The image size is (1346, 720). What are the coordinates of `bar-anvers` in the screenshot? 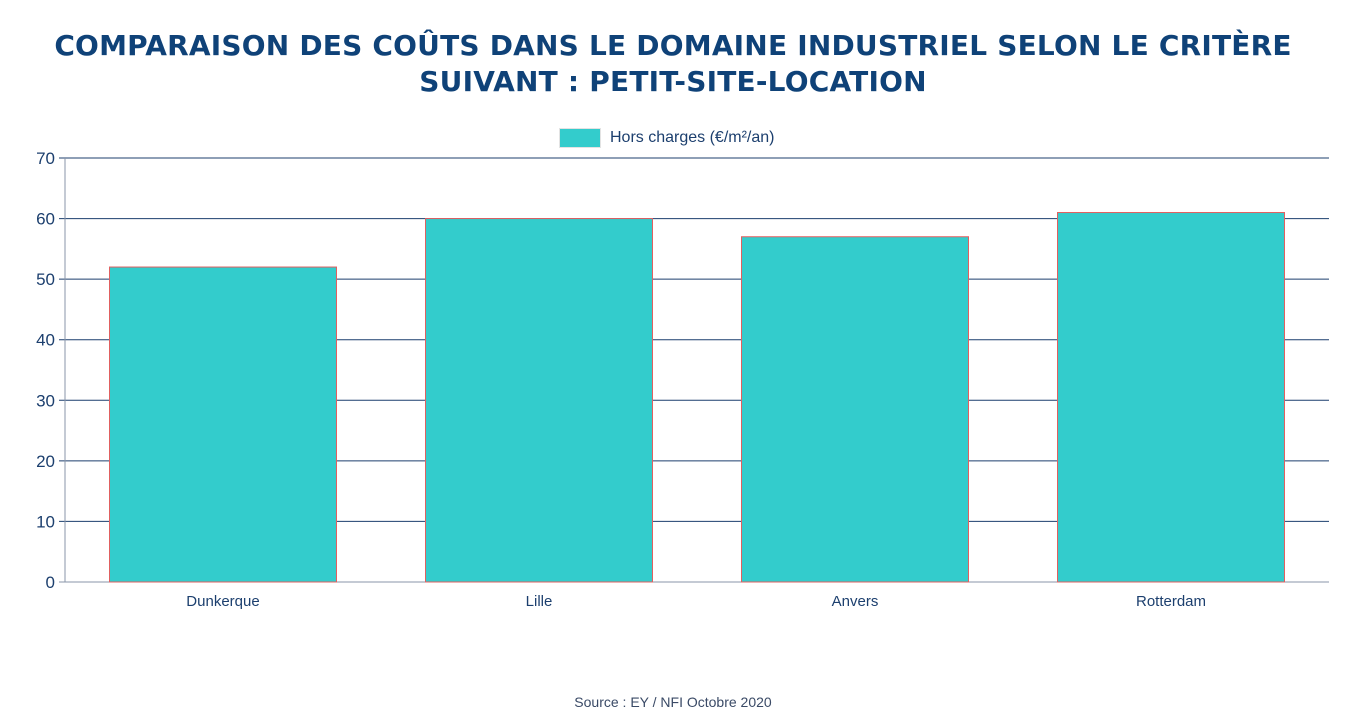 It's located at (855, 409).